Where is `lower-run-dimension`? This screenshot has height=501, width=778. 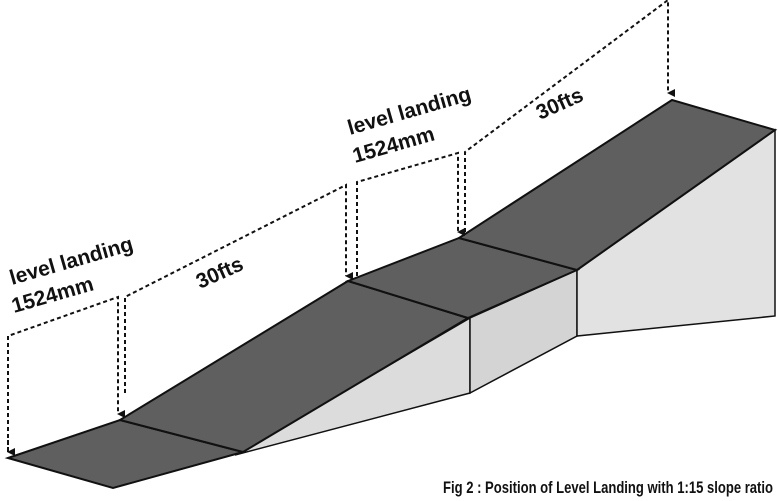
lower-run-dimension is located at coordinates (238, 288).